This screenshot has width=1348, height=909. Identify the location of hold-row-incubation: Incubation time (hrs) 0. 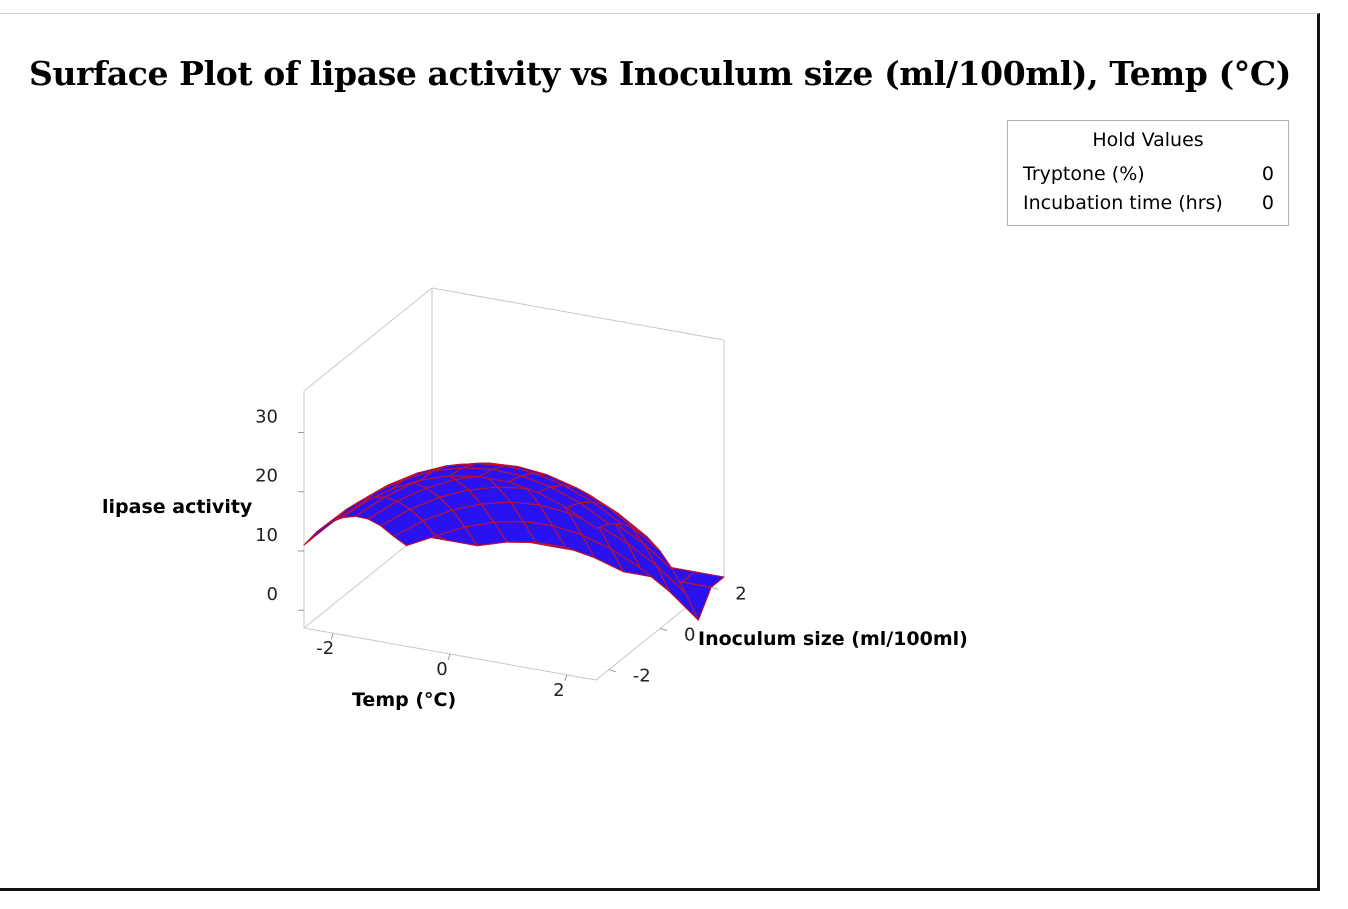
(1148, 205).